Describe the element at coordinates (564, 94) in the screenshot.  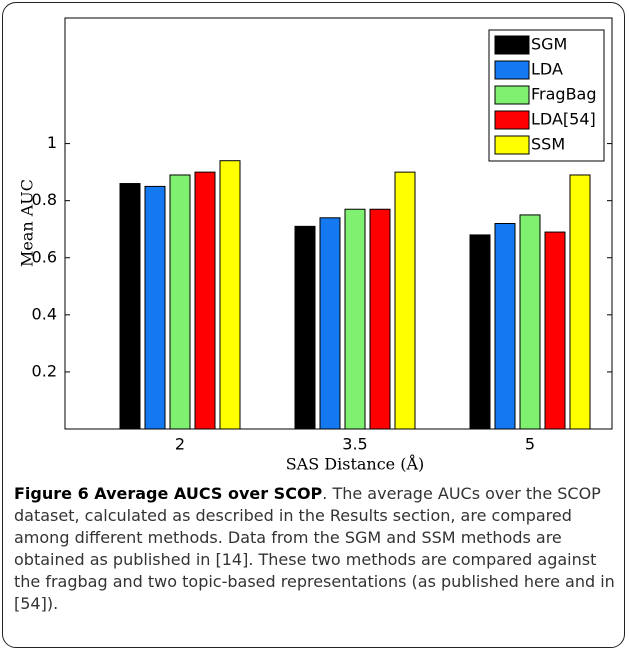
I see `legend-label: FragBag` at that location.